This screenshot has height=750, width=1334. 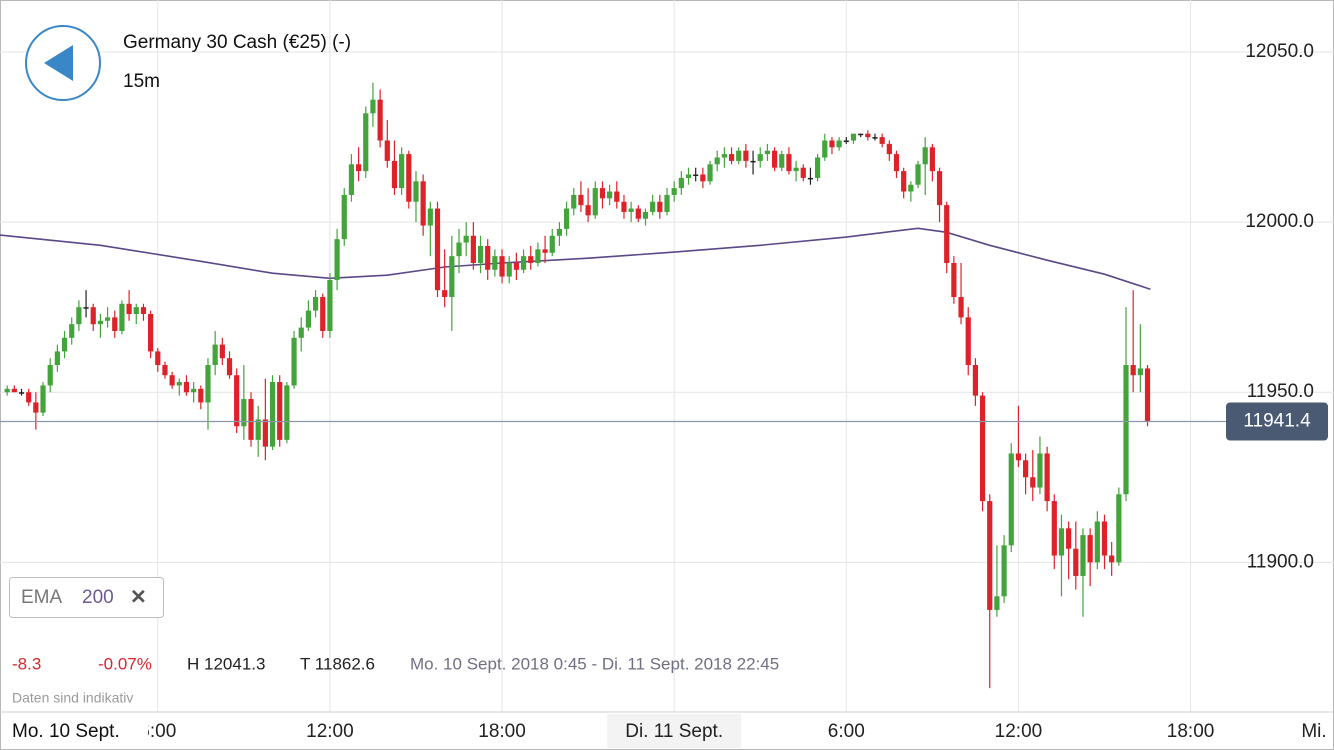 What do you see at coordinates (1280, 561) in the screenshot?
I see `y-tick-label: 11900.0` at bounding box center [1280, 561].